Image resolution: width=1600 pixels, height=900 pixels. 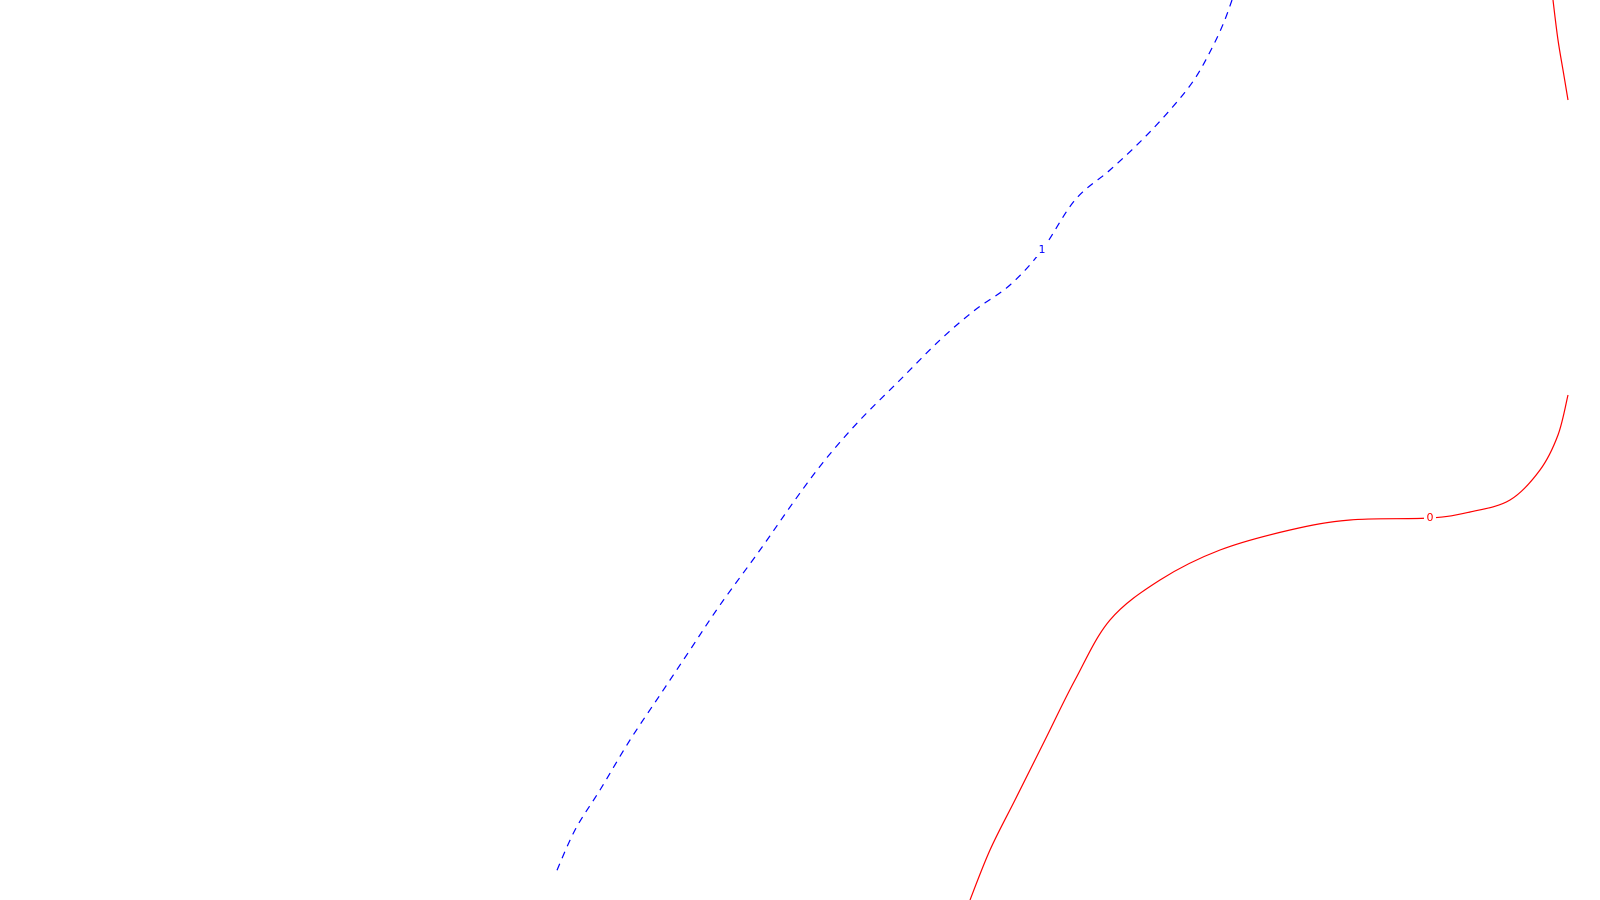 I want to click on contour-level-label: 0, so click(x=1430, y=517).